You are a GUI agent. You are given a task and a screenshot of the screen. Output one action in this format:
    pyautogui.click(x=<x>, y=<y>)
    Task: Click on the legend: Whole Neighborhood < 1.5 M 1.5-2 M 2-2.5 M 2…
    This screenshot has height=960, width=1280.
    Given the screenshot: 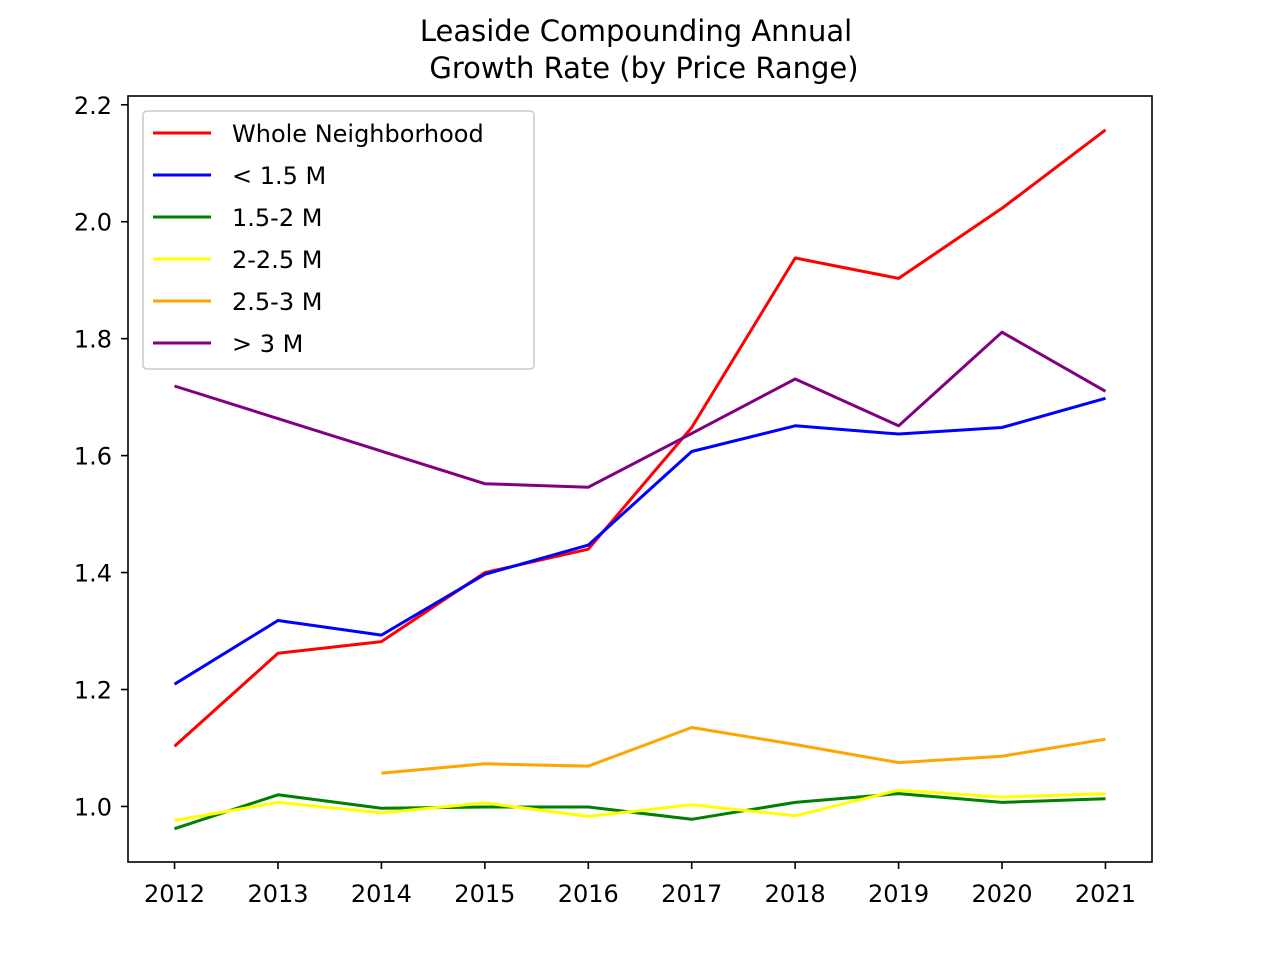 What is the action you would take?
    pyautogui.click(x=338, y=240)
    